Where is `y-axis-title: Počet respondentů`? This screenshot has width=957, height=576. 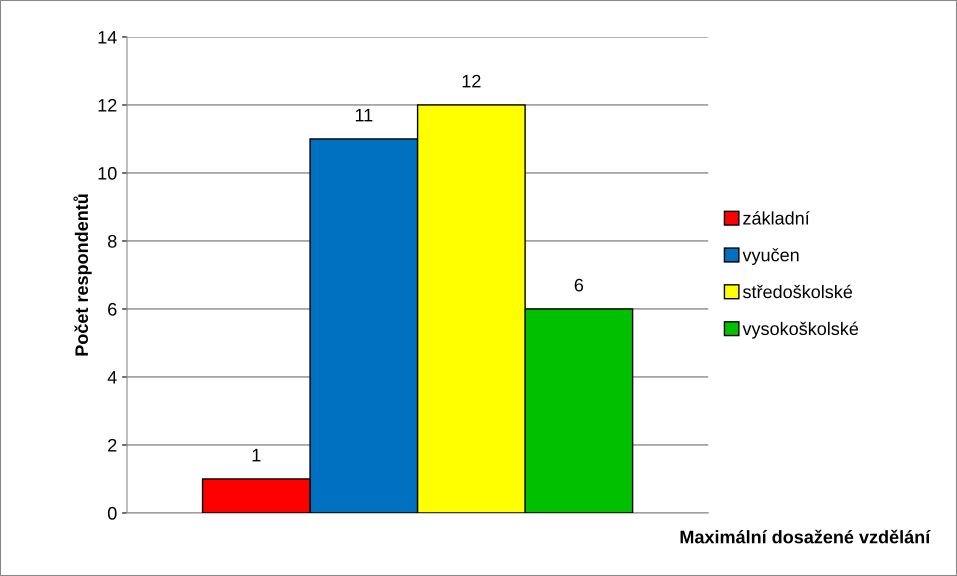
y-axis-title: Počet respondentů is located at coordinates (82, 275).